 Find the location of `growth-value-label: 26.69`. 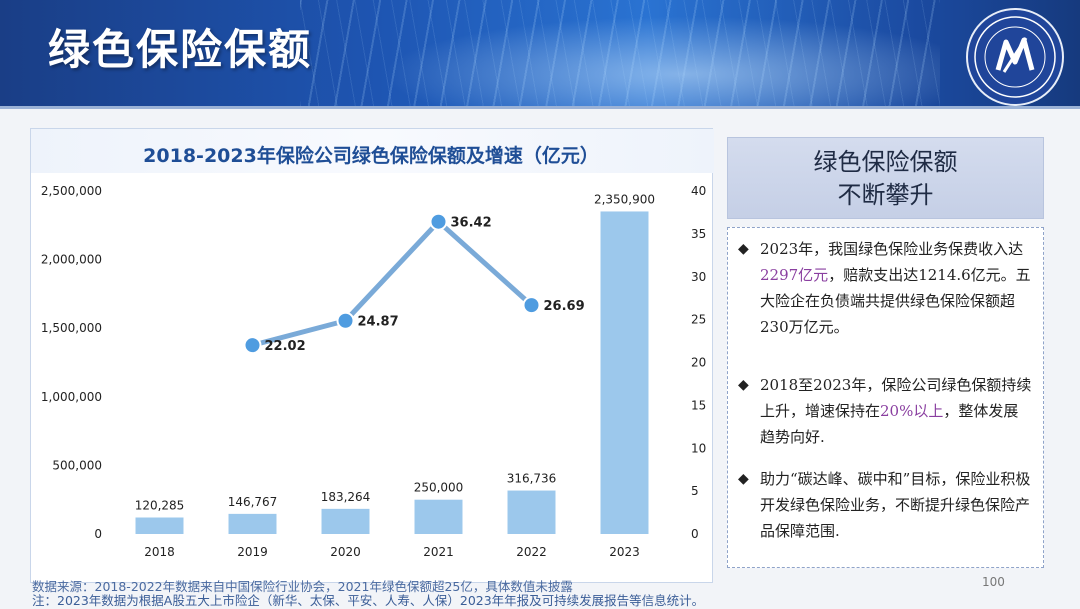

growth-value-label: 26.69 is located at coordinates (564, 306).